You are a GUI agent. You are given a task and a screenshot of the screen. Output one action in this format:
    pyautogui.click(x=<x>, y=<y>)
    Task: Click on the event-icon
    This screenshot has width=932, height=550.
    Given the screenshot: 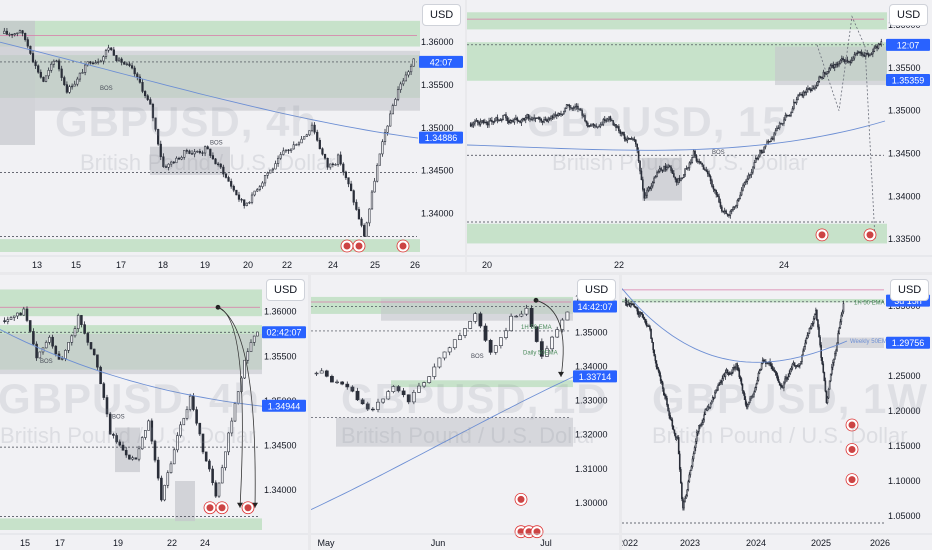 What is the action you would take?
    pyautogui.click(x=537, y=532)
    